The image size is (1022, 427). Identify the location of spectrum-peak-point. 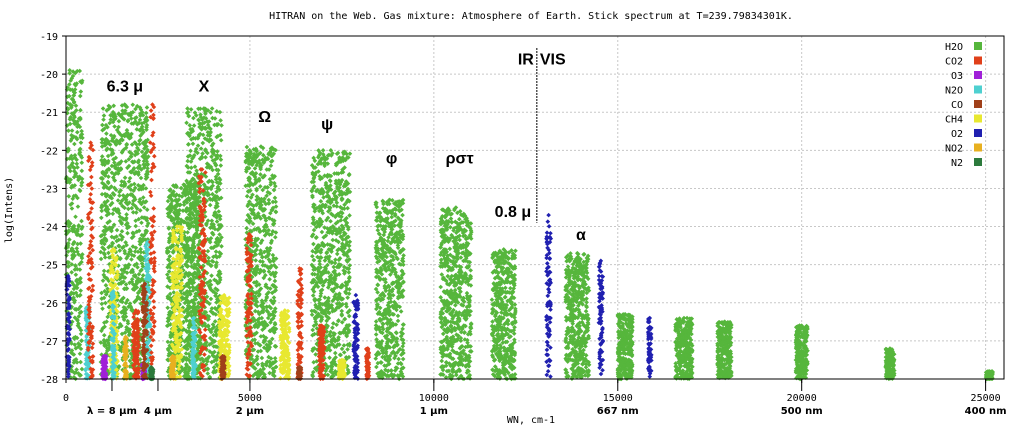
(124, 104).